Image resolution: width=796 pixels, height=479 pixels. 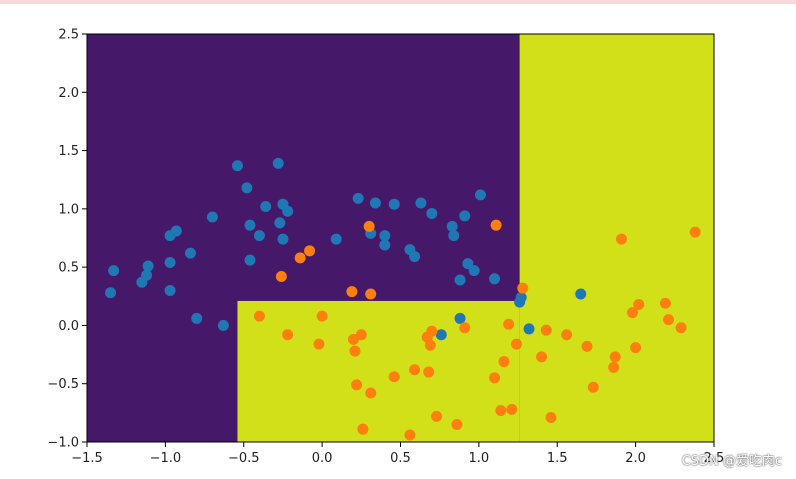 I want to click on x-tick-label: 0.0, so click(x=322, y=458).